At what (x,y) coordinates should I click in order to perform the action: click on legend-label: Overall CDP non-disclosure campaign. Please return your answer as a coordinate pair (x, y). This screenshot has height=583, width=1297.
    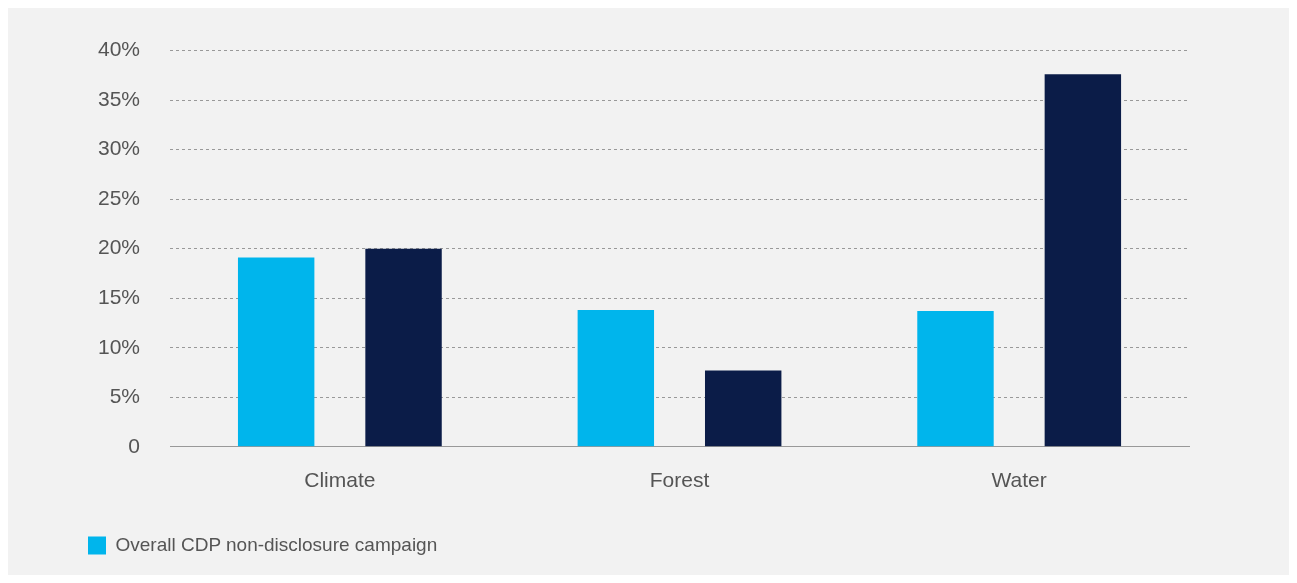
    Looking at the image, I should click on (276, 544).